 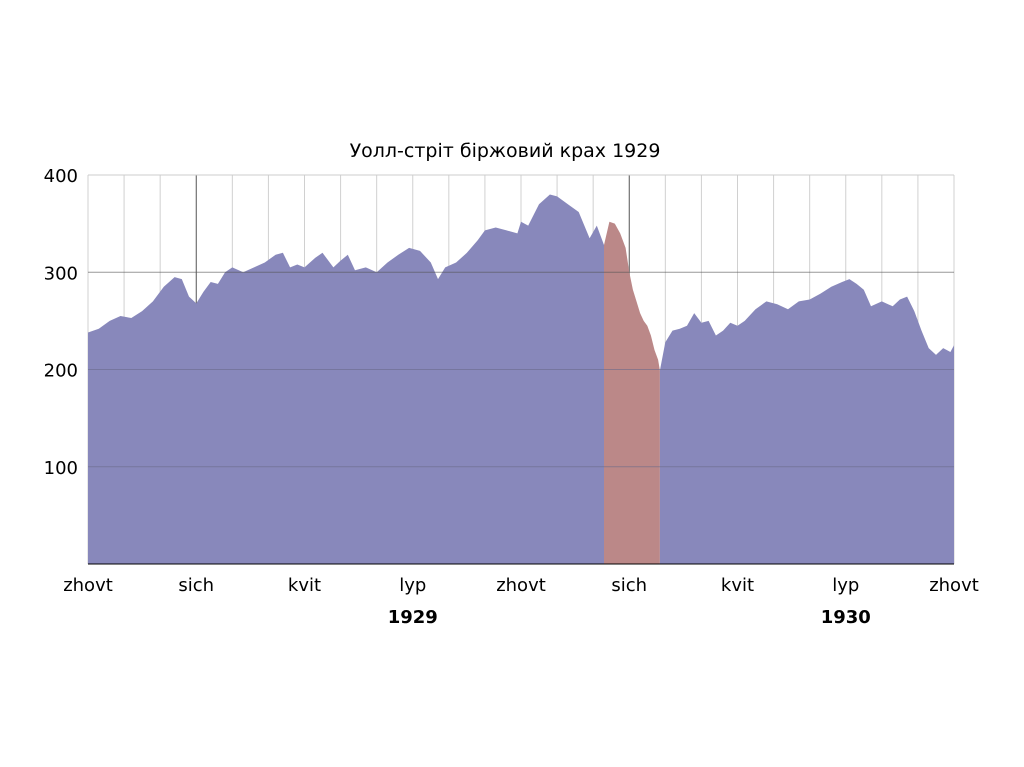 What do you see at coordinates (61, 322) in the screenshot?
I see `y-tick-labels: 100 200 300 400` at bounding box center [61, 322].